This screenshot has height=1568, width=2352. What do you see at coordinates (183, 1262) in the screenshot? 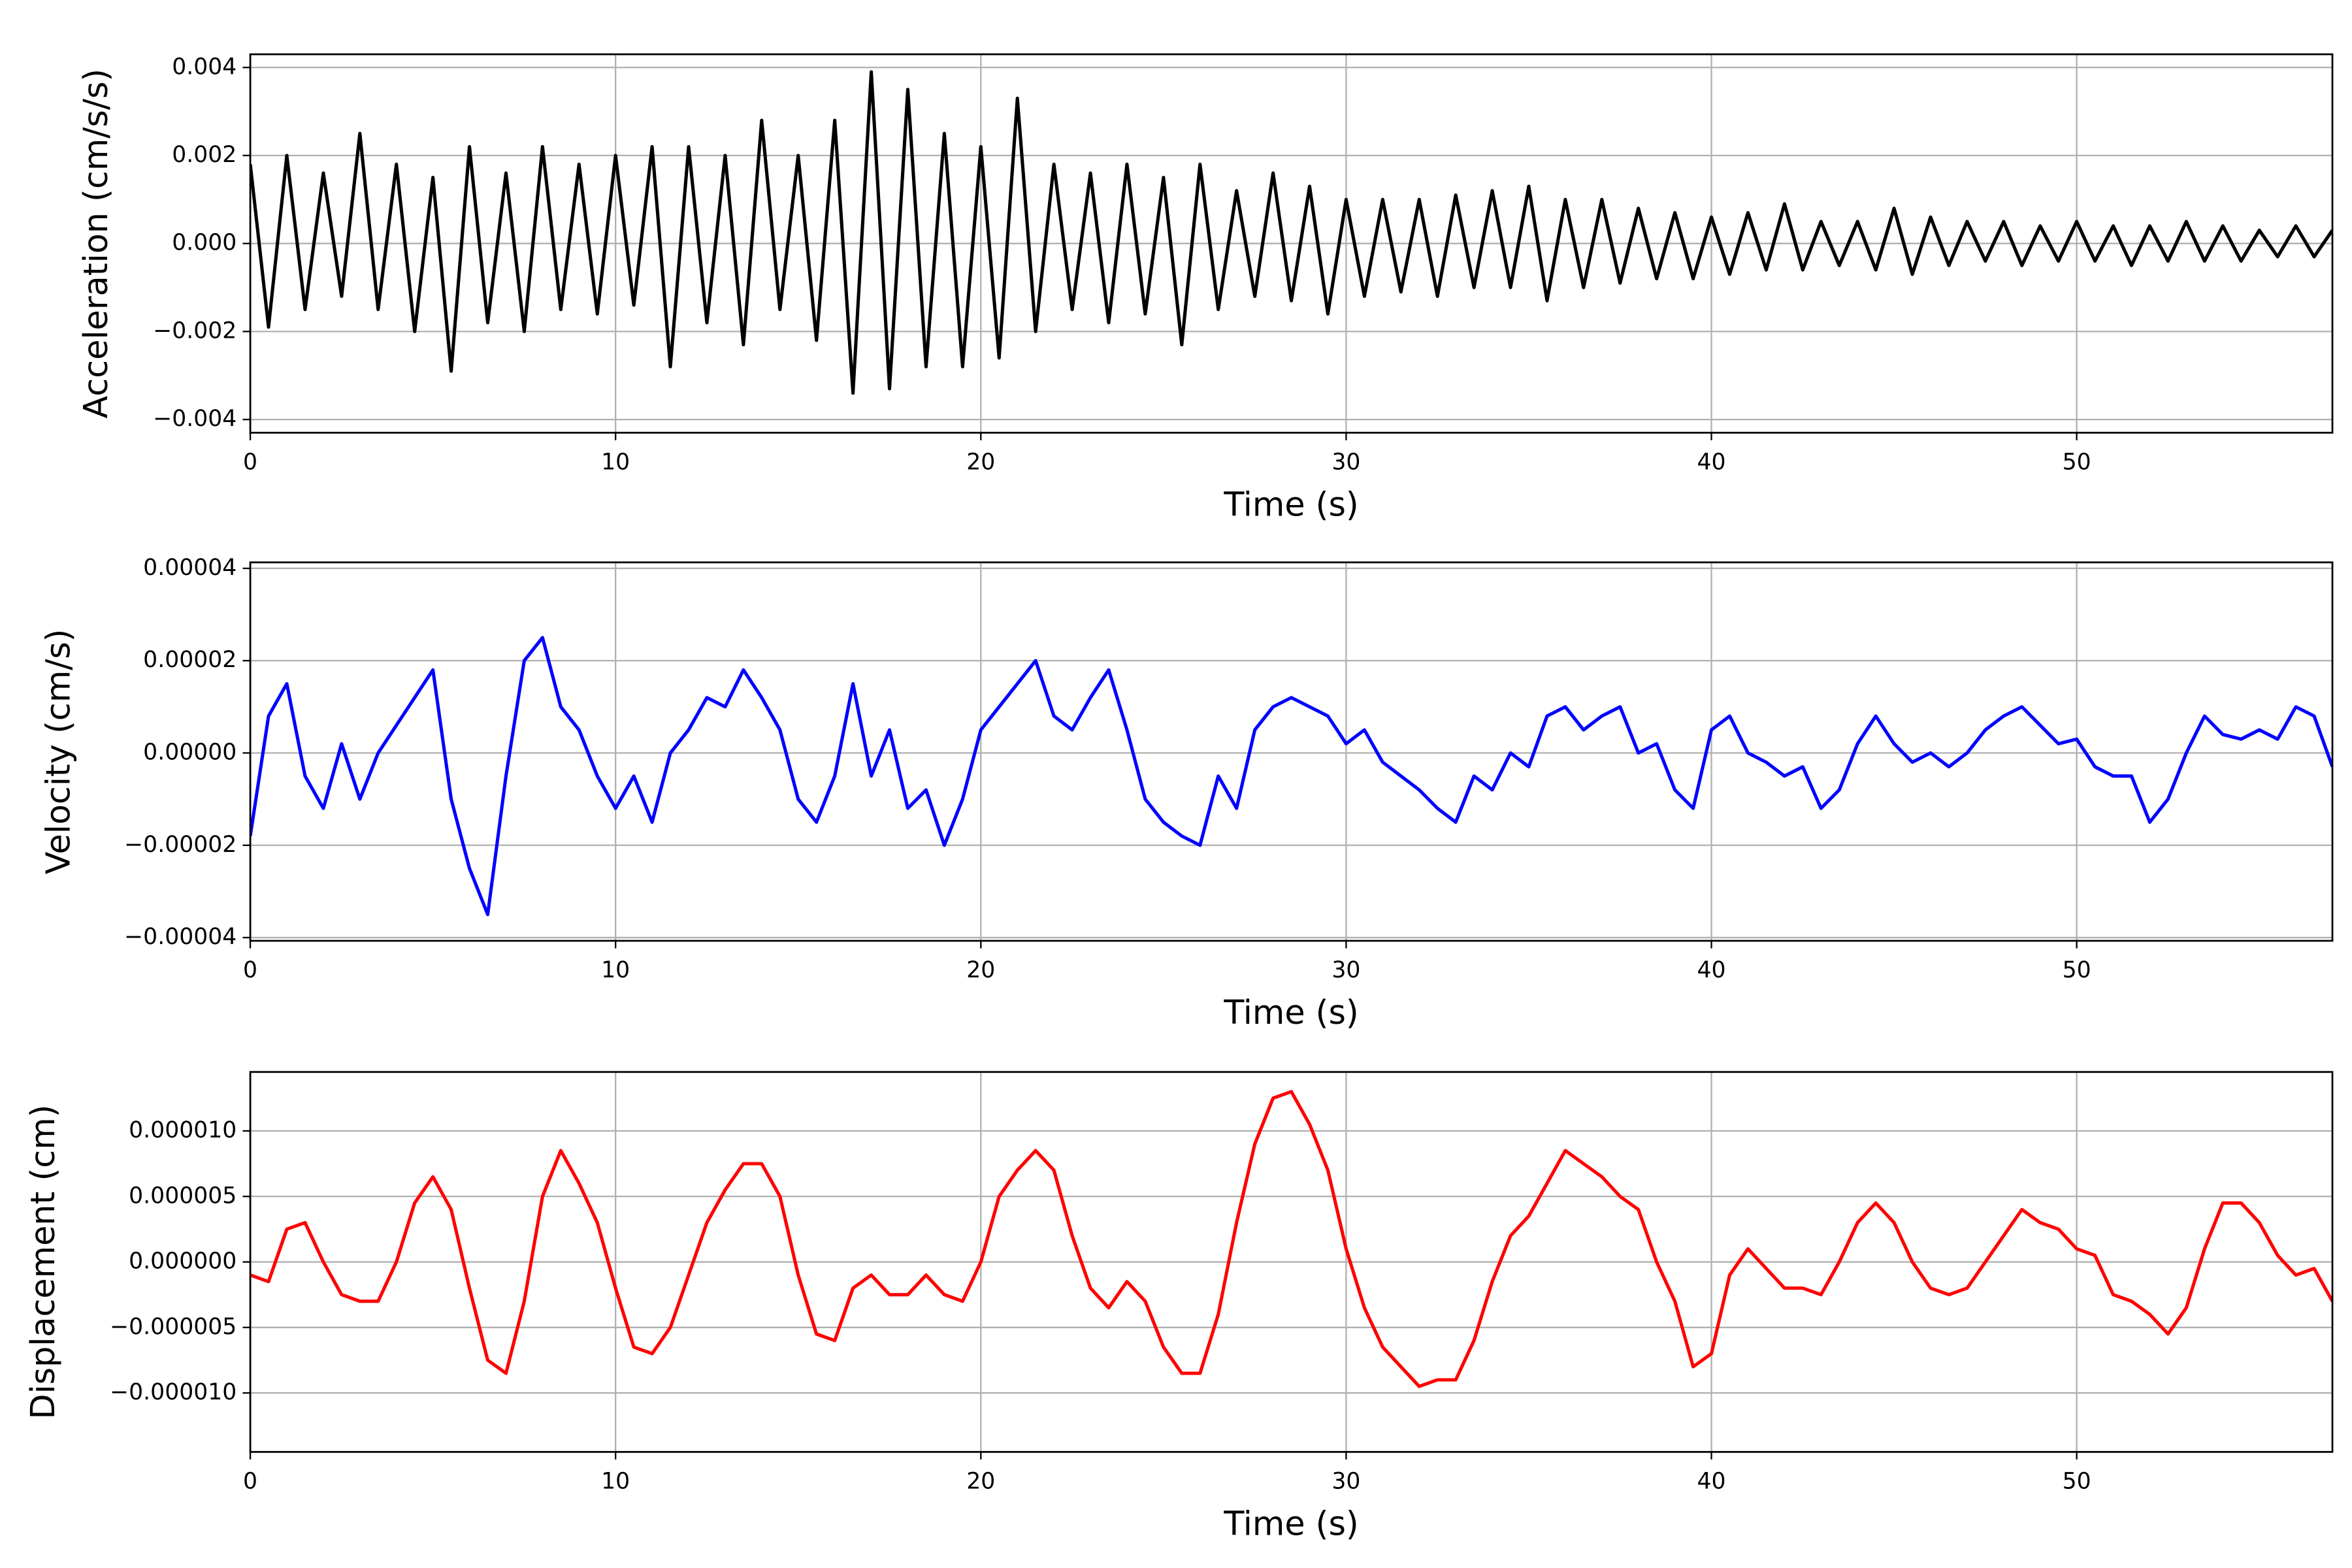
I see `y-tick-label: 0.000000` at bounding box center [183, 1262].